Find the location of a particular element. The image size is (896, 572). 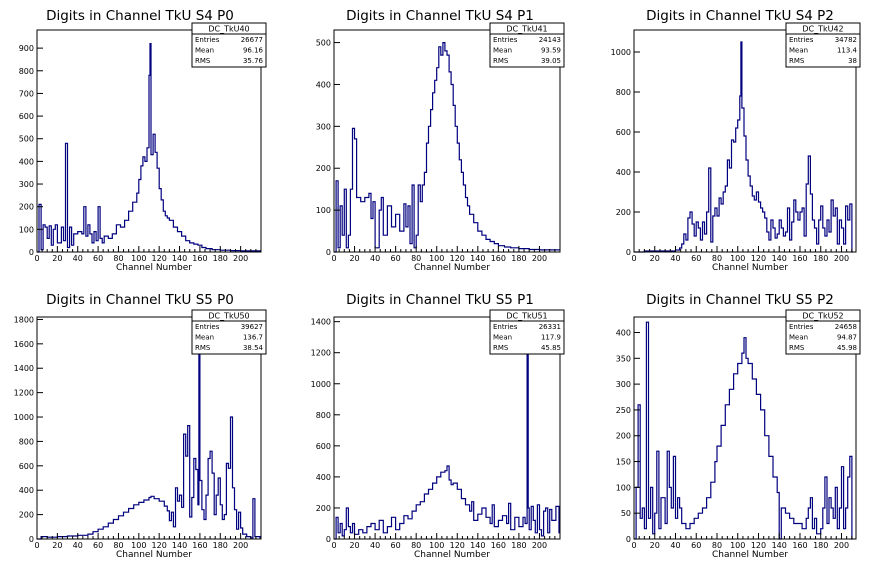

y-tick-label: 200 is located at coordinates (323, 168).